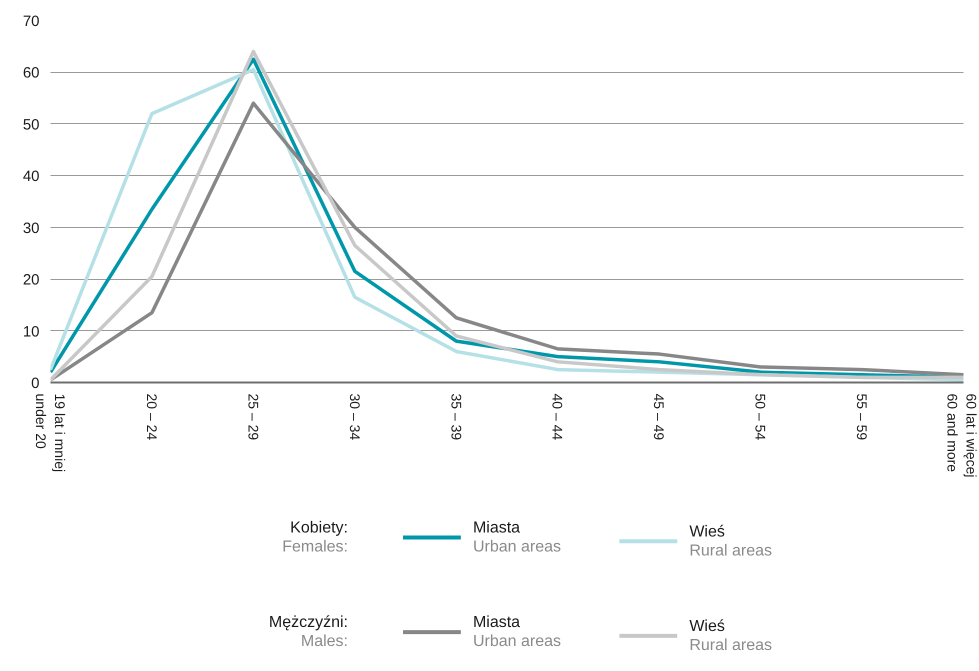 The height and width of the screenshot is (671, 979). Describe the element at coordinates (961, 436) in the screenshot. I see `x-tick-label: 60 lat i więcej 60 and more` at that location.